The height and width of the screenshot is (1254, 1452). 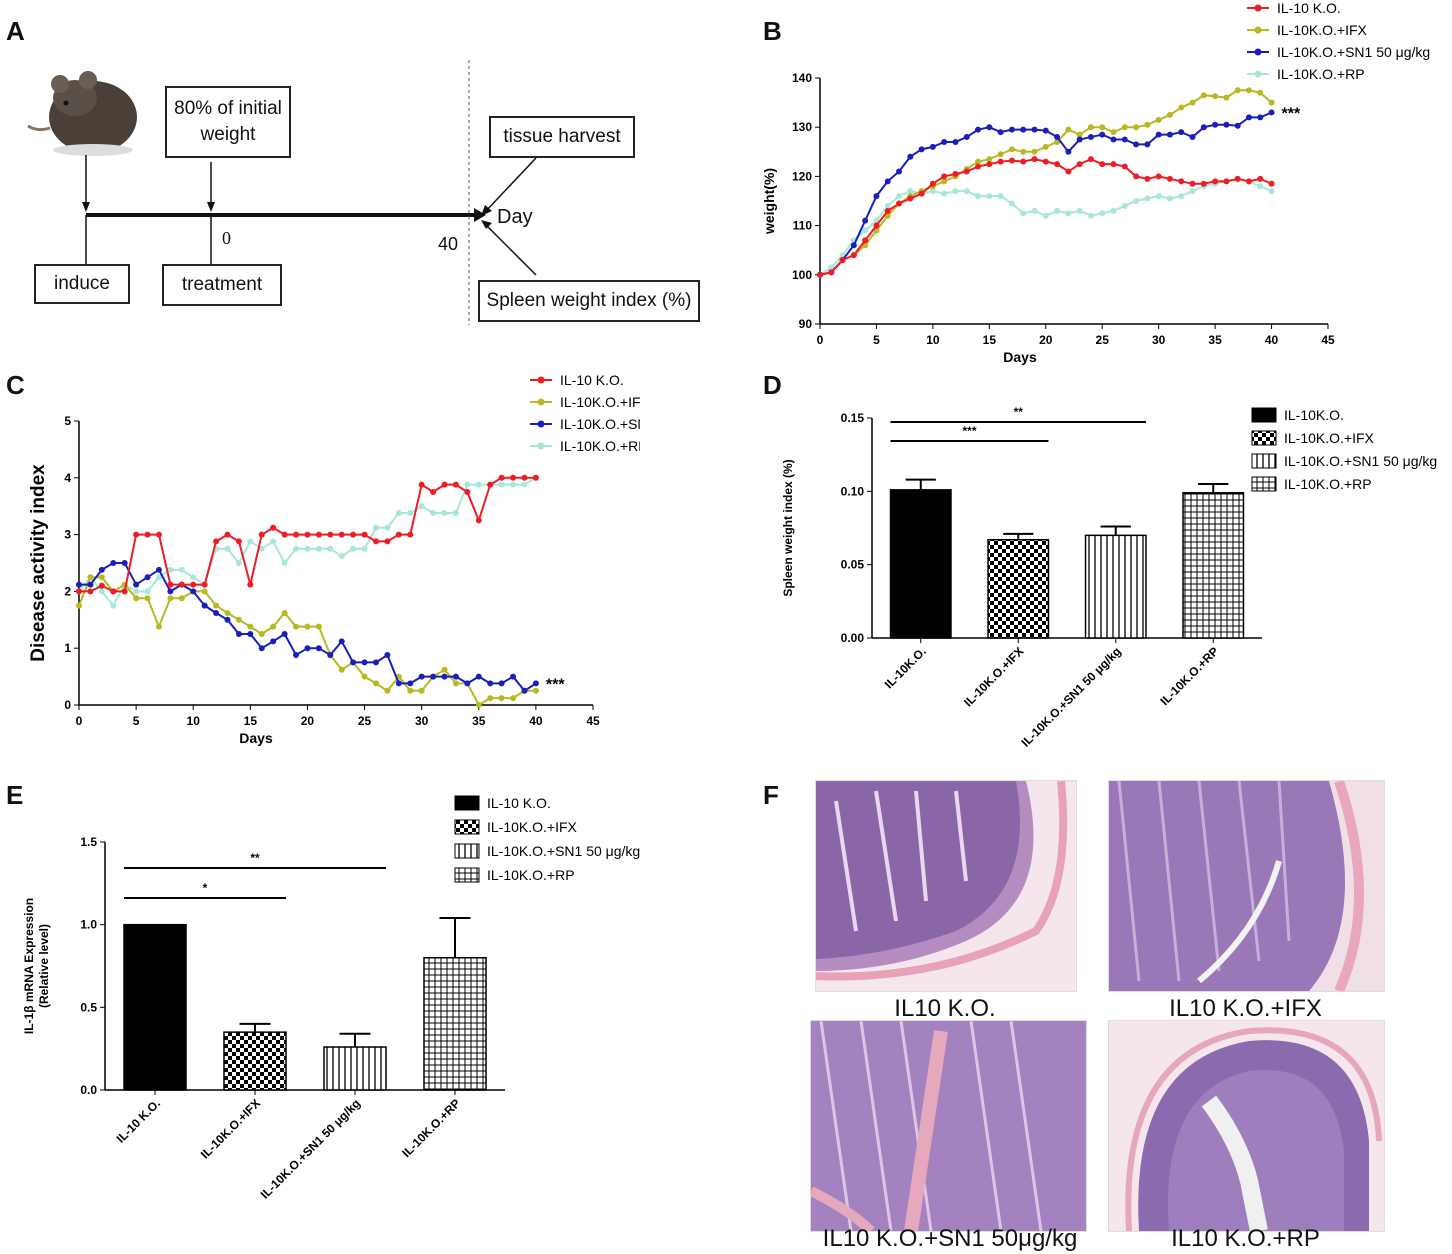 What do you see at coordinates (1272, 340) in the screenshot?
I see `x-tick-label: 40` at bounding box center [1272, 340].